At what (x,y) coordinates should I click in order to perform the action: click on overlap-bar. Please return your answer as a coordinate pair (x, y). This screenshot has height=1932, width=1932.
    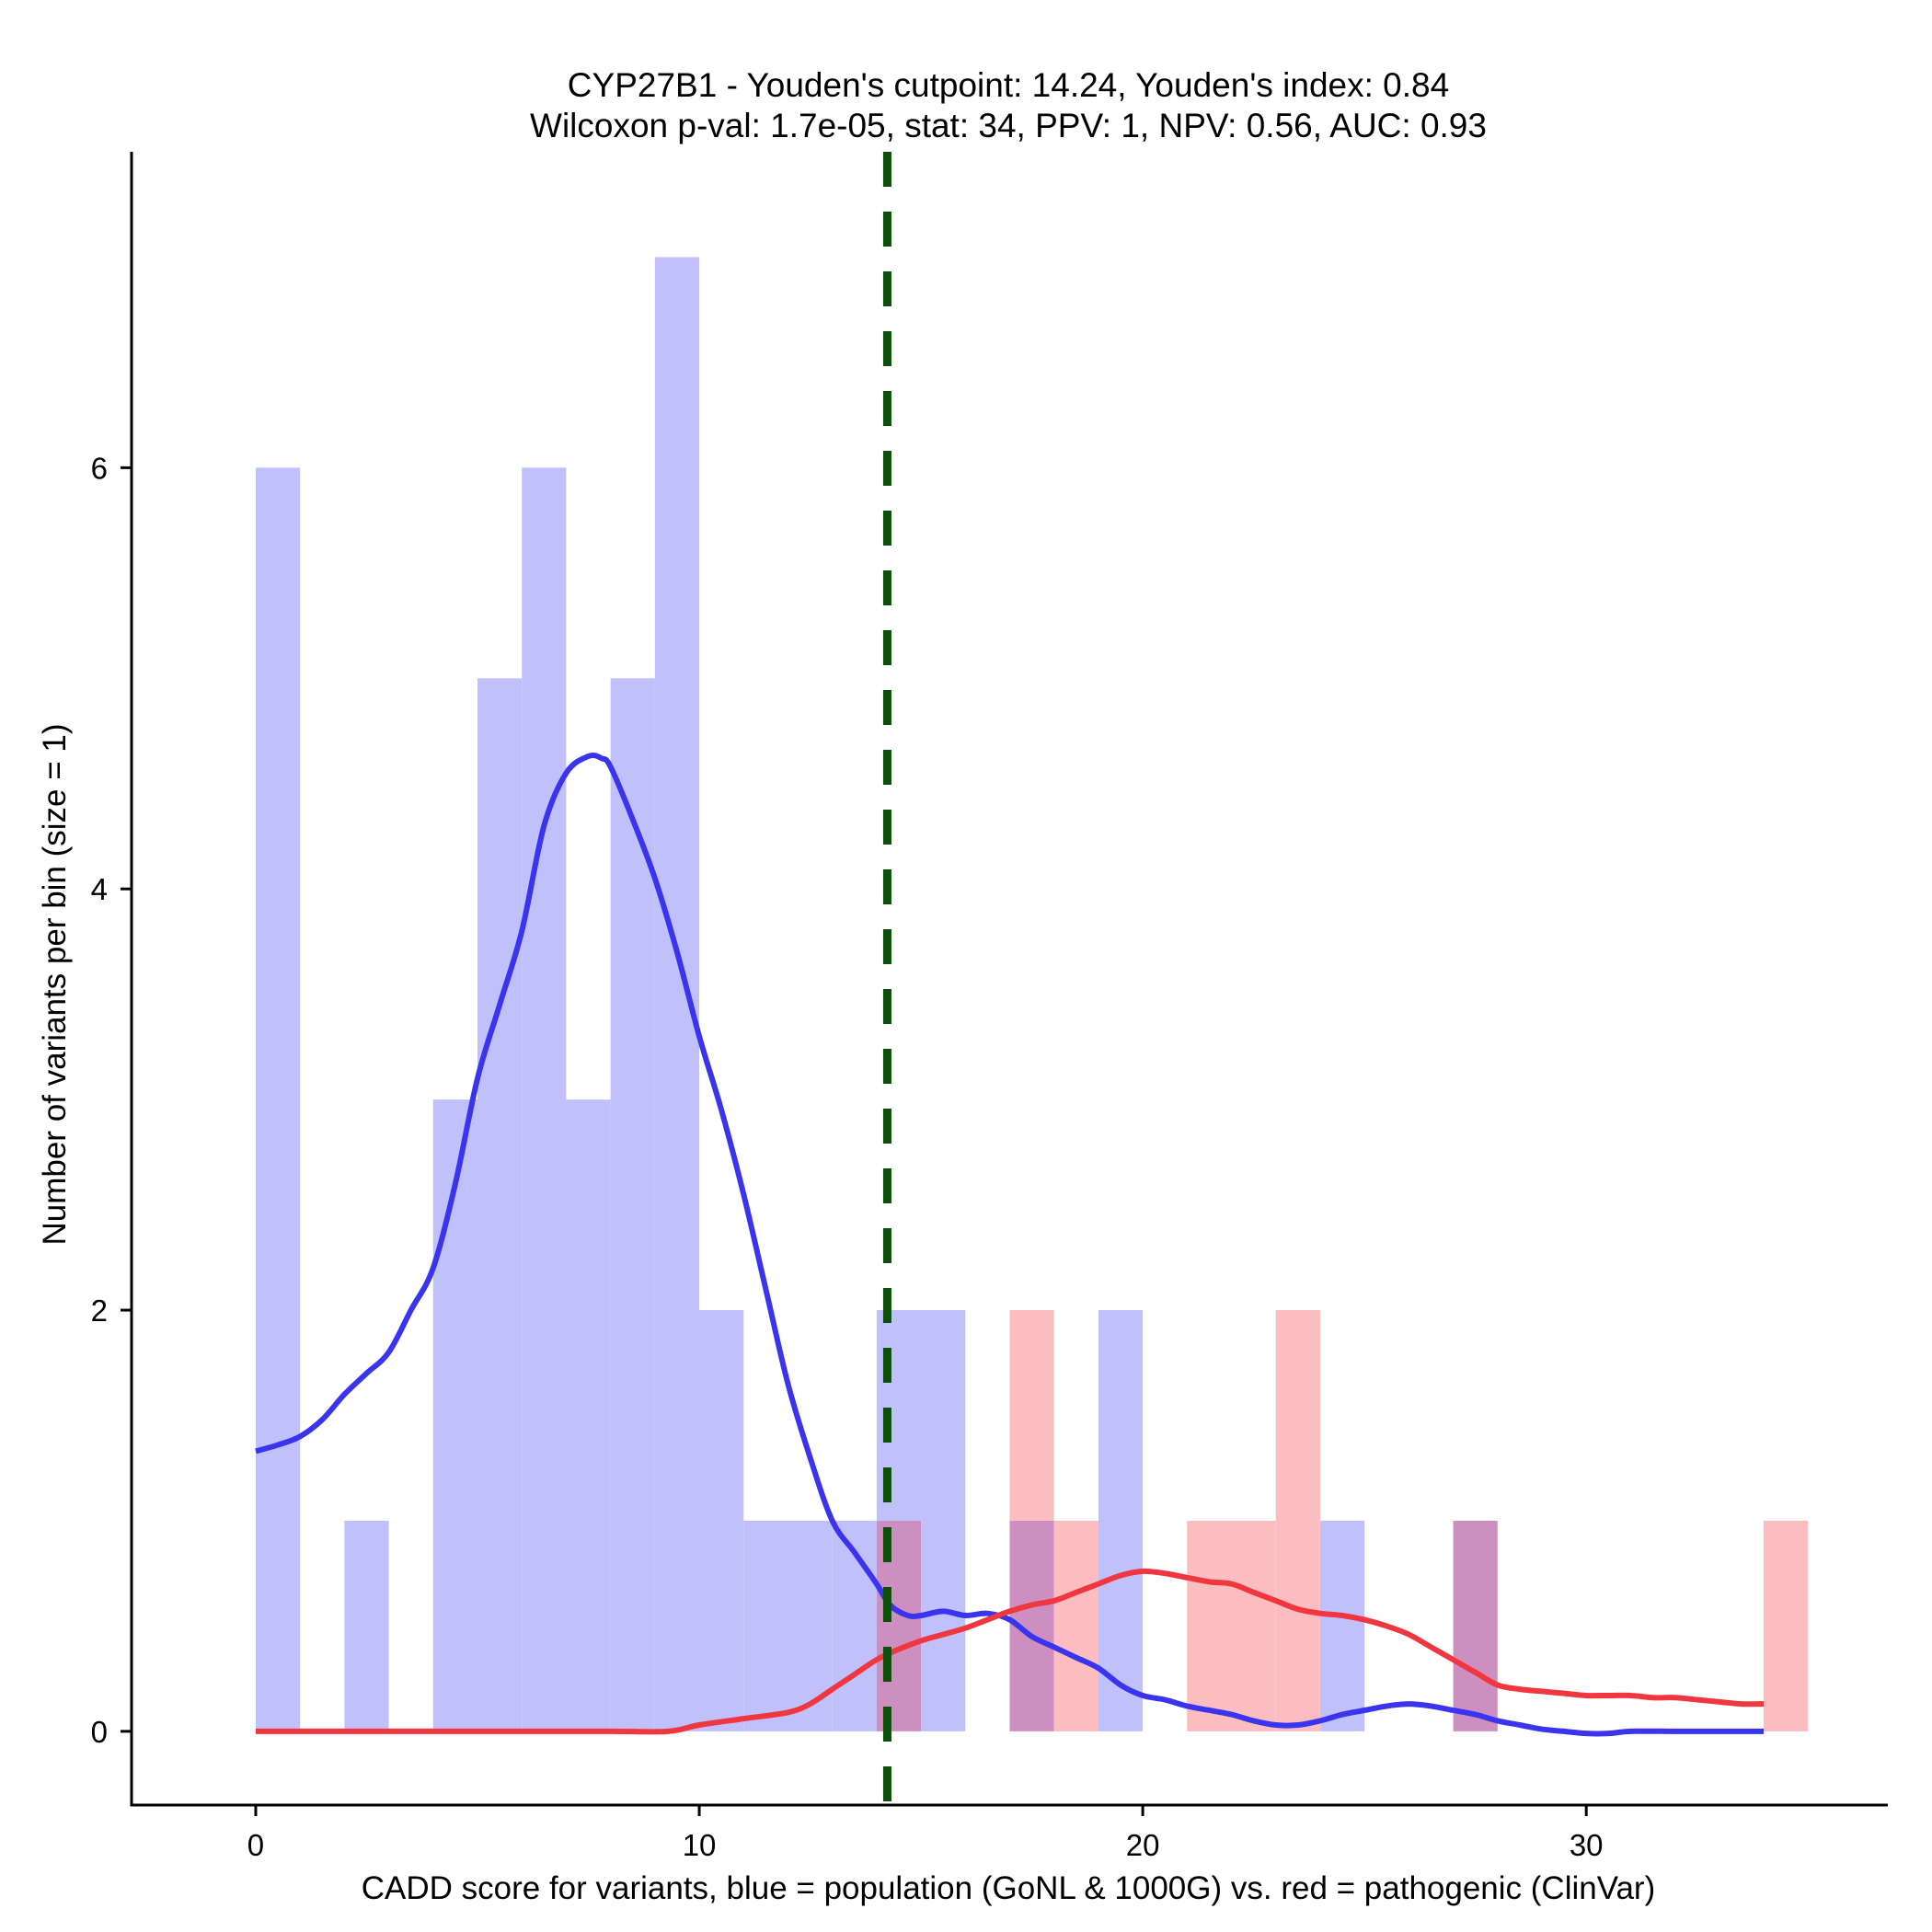
    Looking at the image, I should click on (1475, 1625).